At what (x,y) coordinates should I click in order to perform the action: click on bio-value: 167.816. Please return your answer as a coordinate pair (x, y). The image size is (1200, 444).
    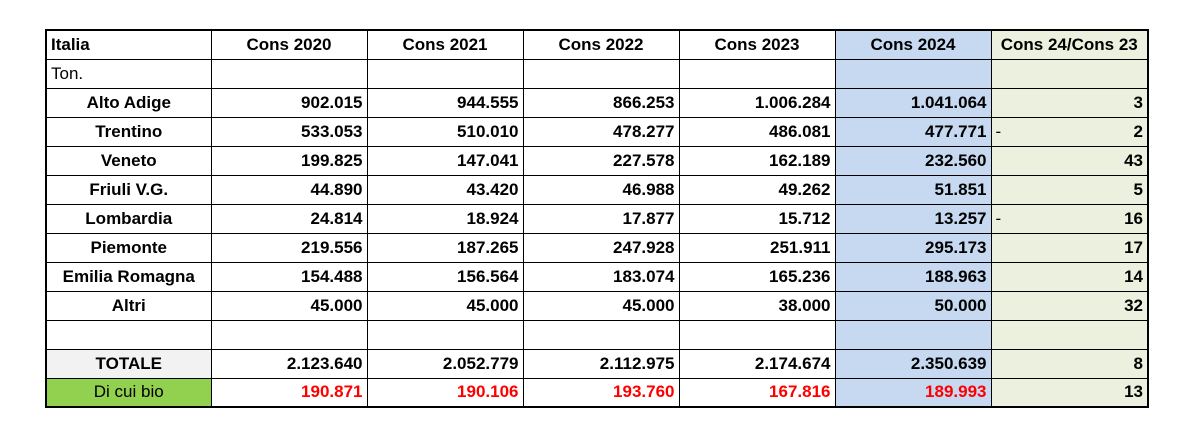
    Looking at the image, I should click on (757, 392).